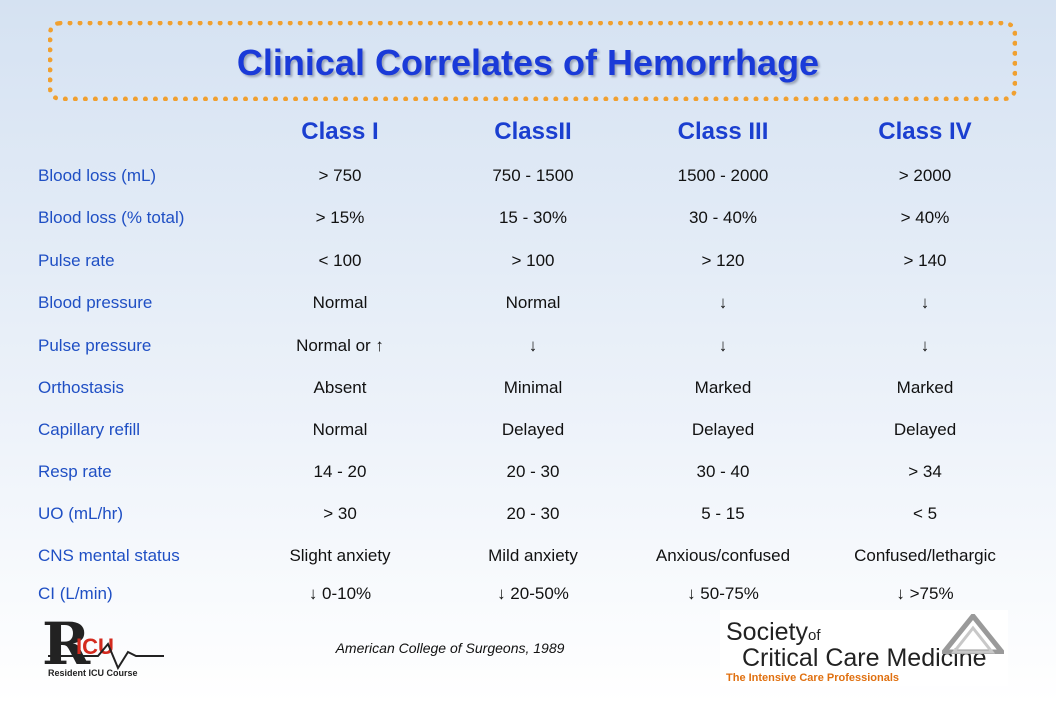  I want to click on sccm-line1: Societyof, so click(773, 632).